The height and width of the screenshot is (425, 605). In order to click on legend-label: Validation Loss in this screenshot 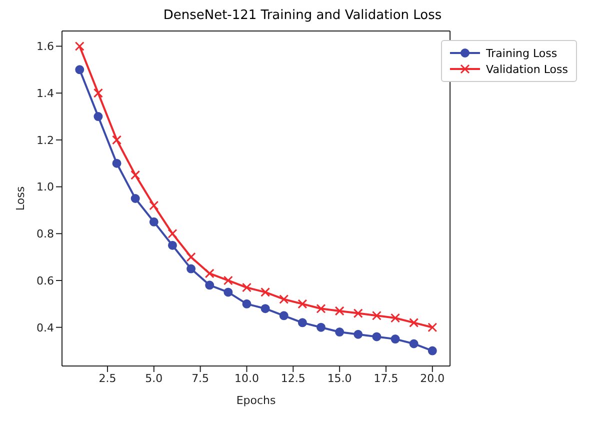, I will do `click(527, 69)`.